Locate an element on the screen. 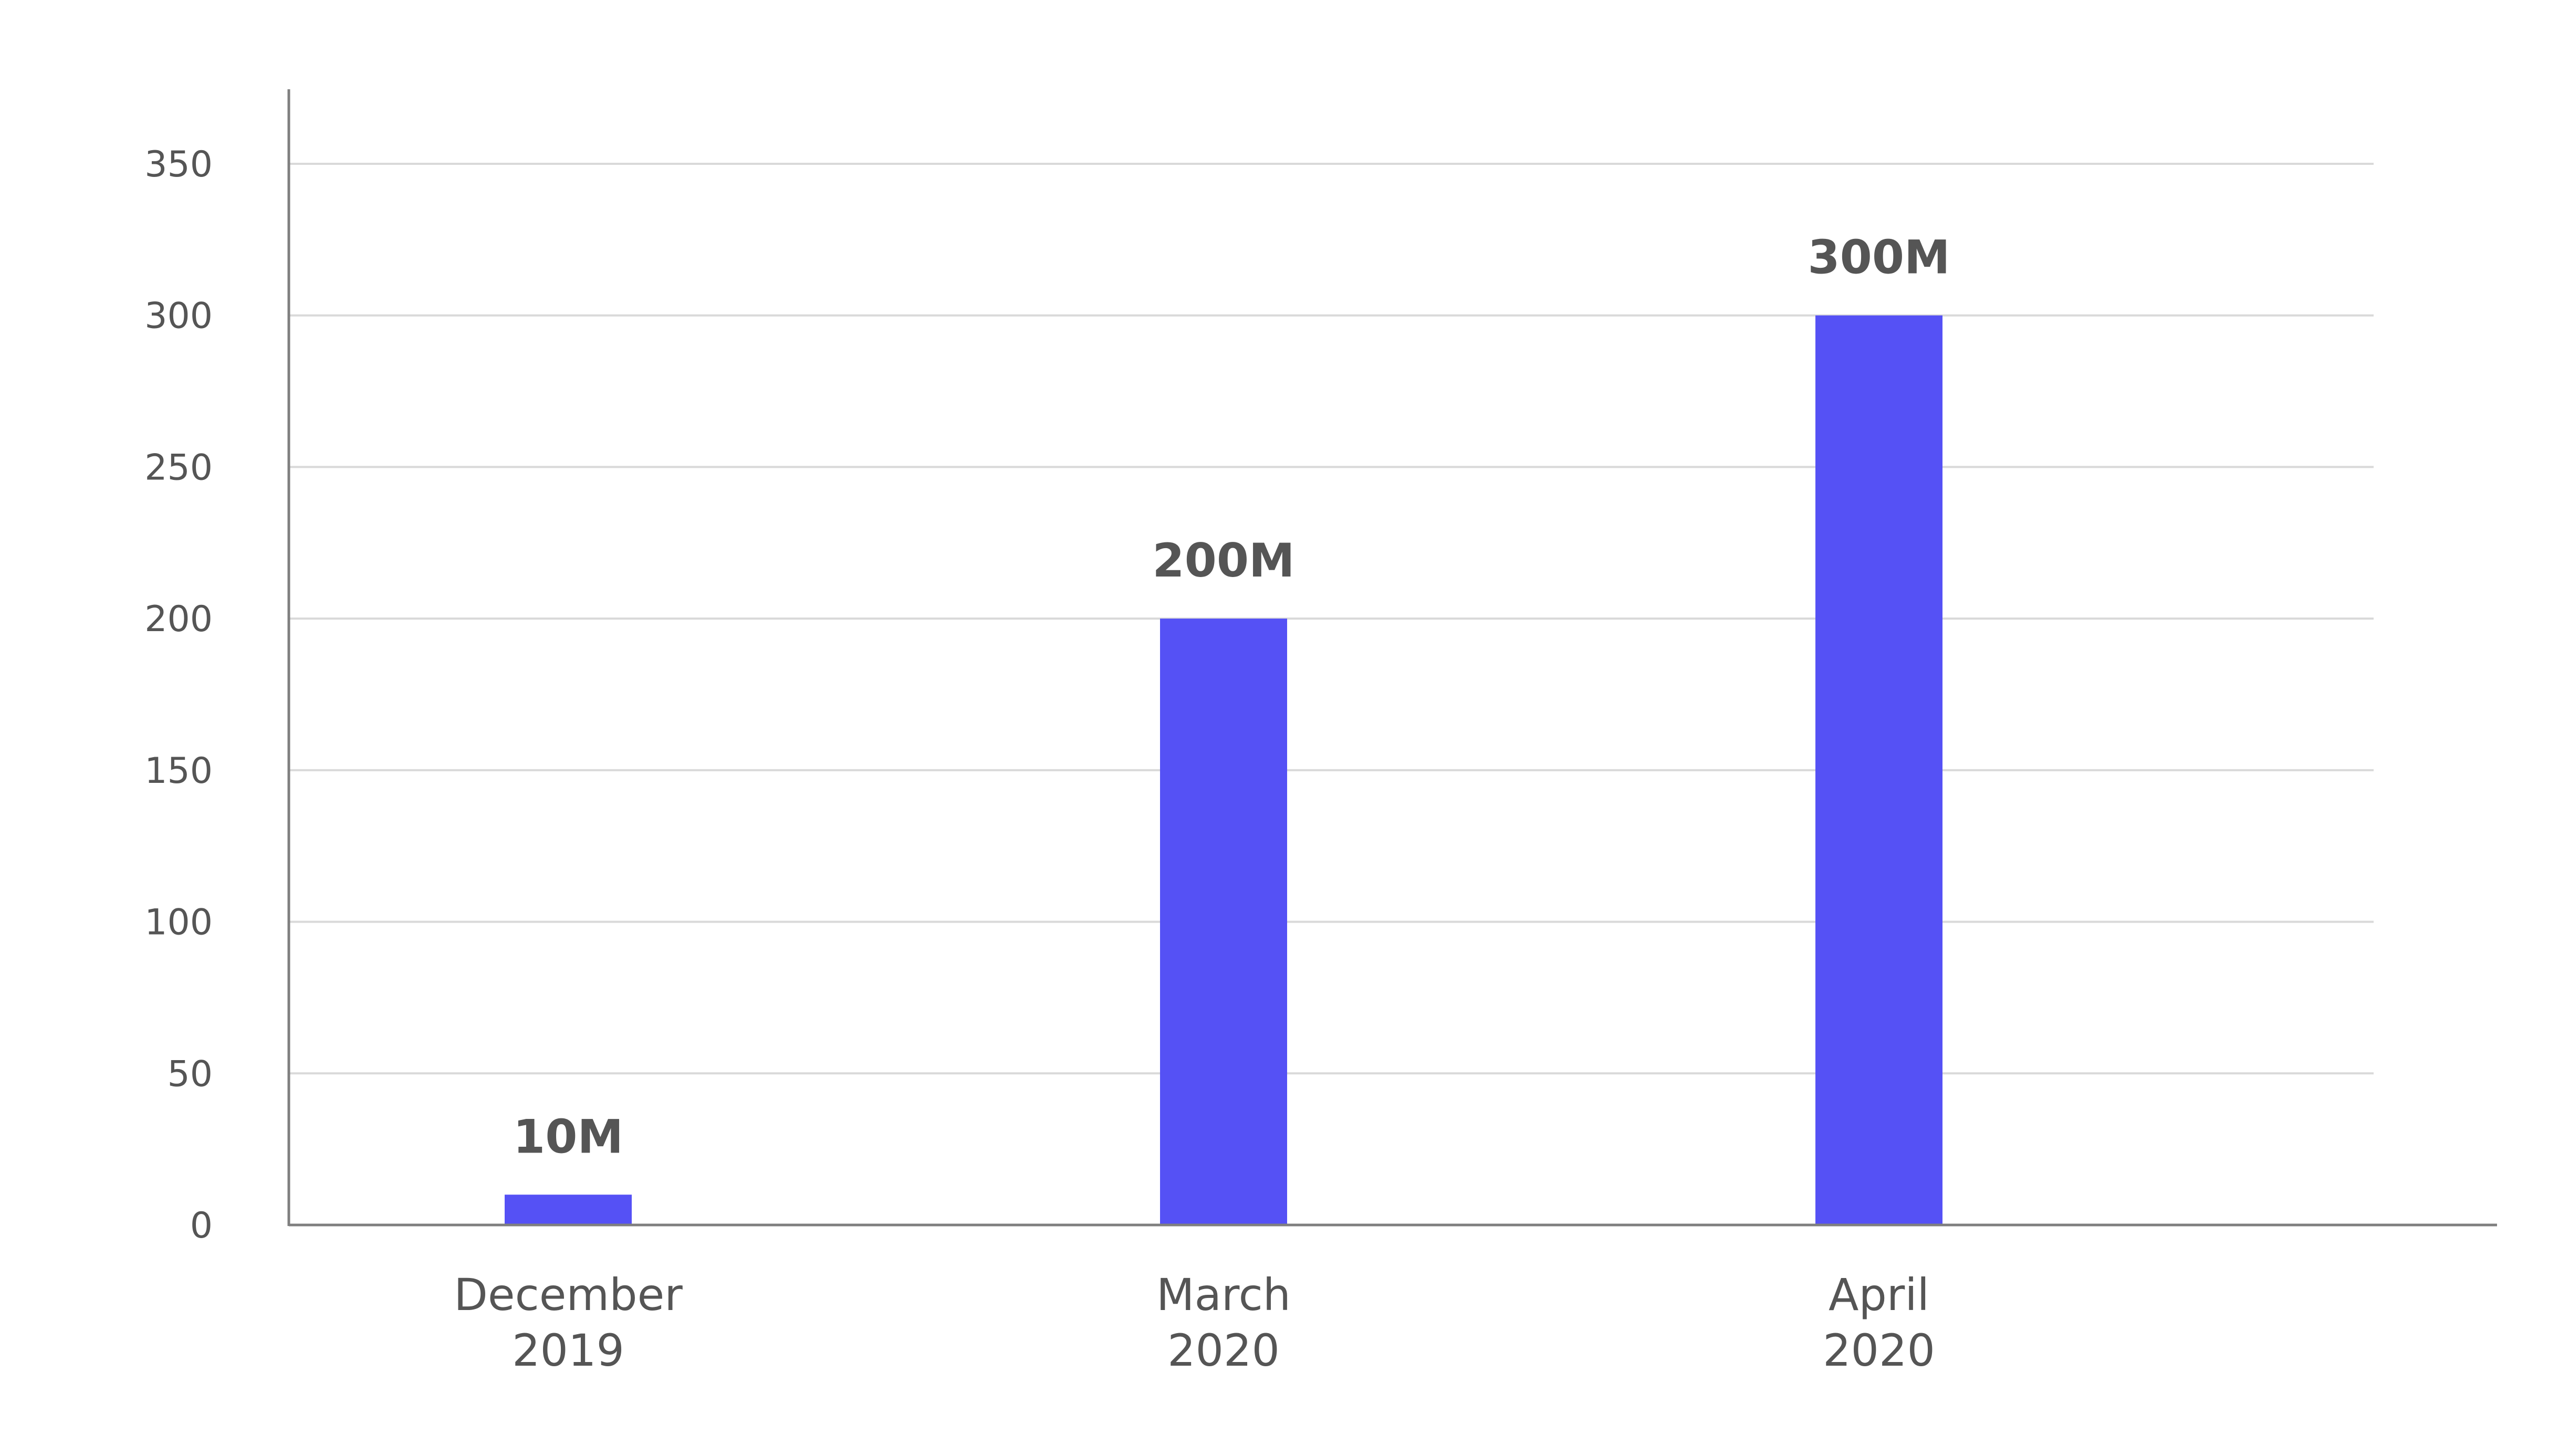 The image size is (2559, 1456). data-label: 200M is located at coordinates (1223, 560).